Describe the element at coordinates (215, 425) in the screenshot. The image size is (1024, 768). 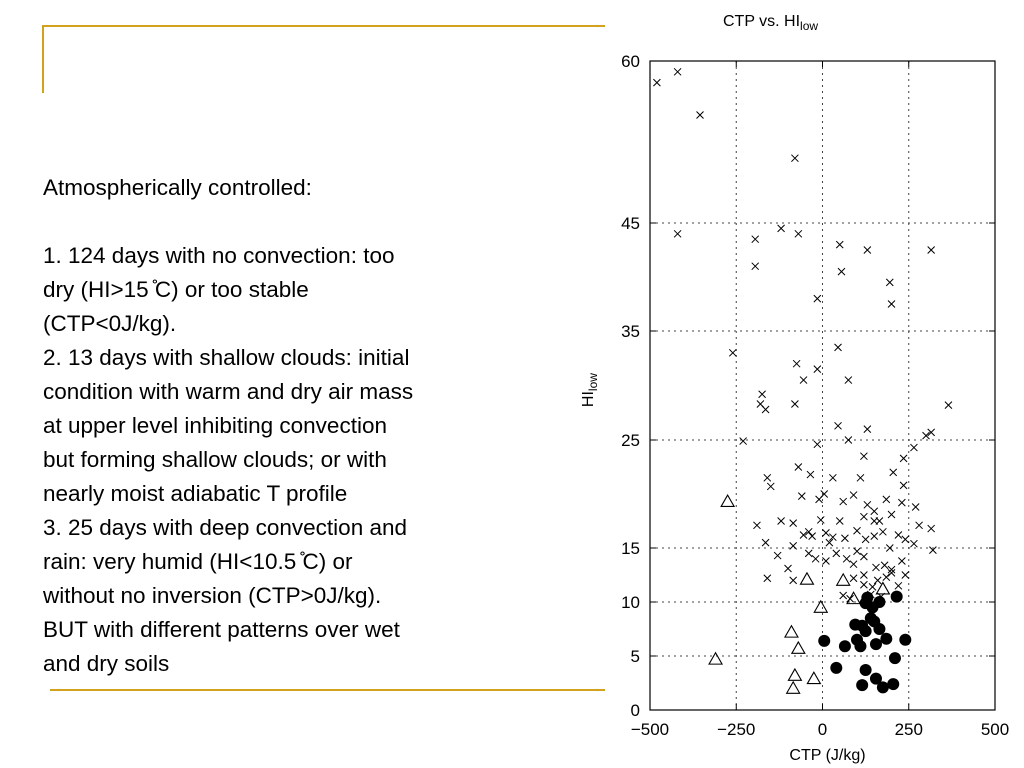
I see `text-line: at upper level inhibiting convection` at that location.